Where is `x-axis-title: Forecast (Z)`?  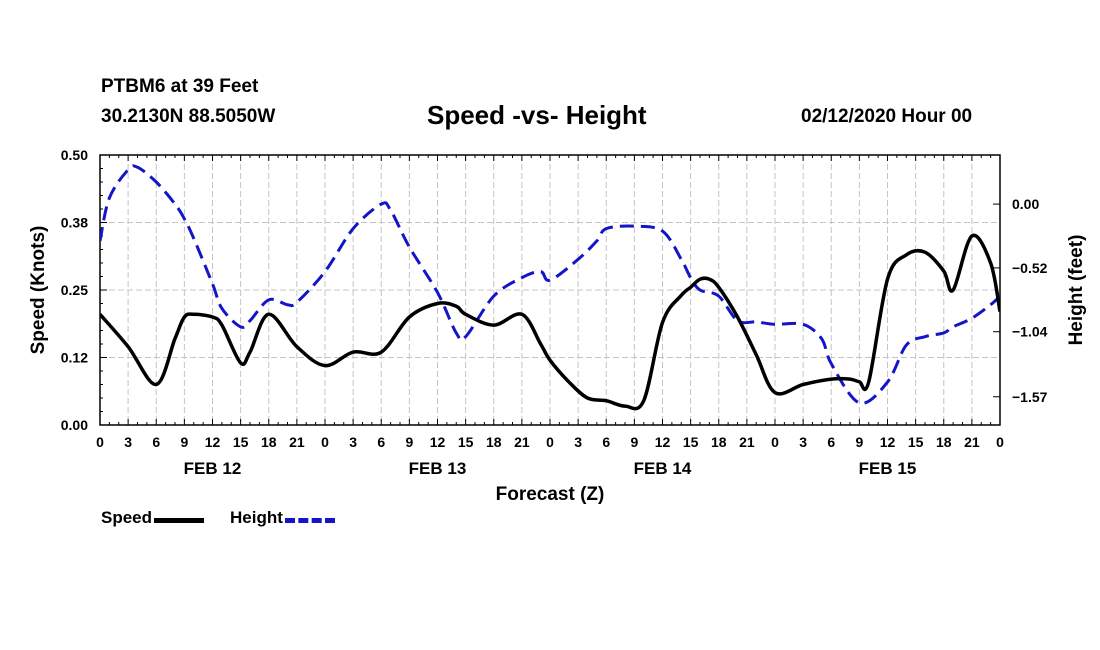
x-axis-title: Forecast (Z) is located at coordinates (550, 494).